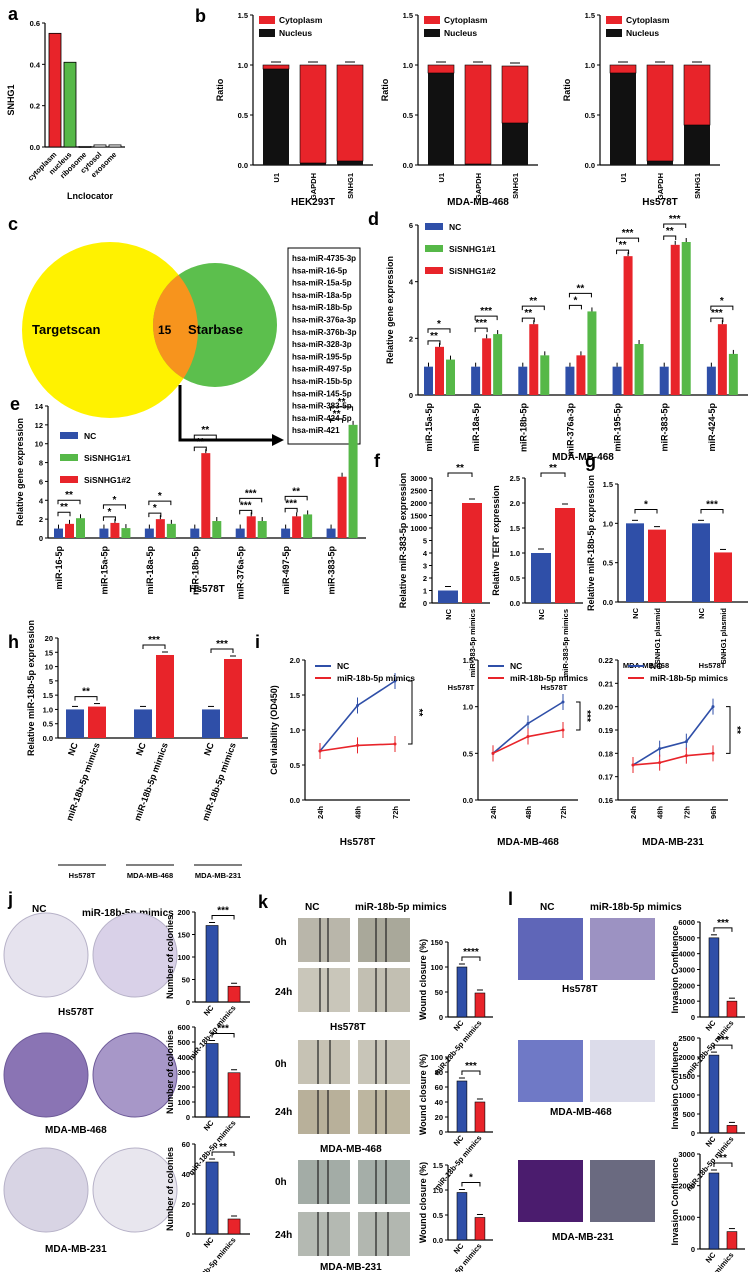 This screenshot has height=1272, width=755. I want to click on e-xtick-label: miR-16-5p, so click(59, 568).